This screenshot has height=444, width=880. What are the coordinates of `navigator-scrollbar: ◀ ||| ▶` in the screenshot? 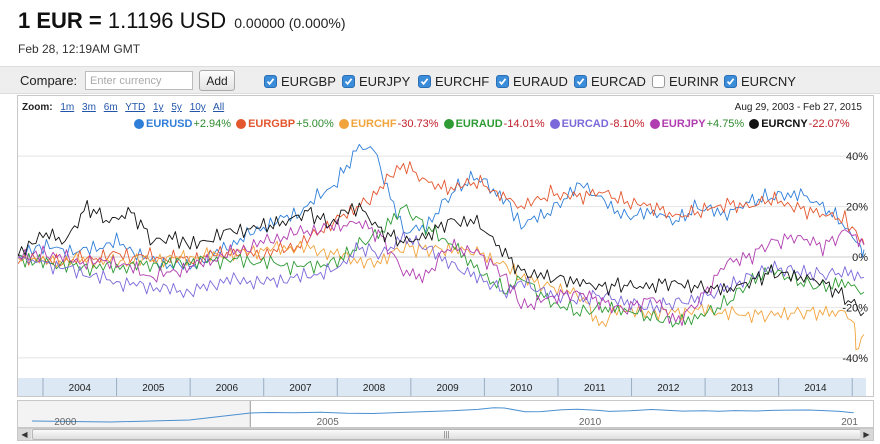 It's located at (445, 434).